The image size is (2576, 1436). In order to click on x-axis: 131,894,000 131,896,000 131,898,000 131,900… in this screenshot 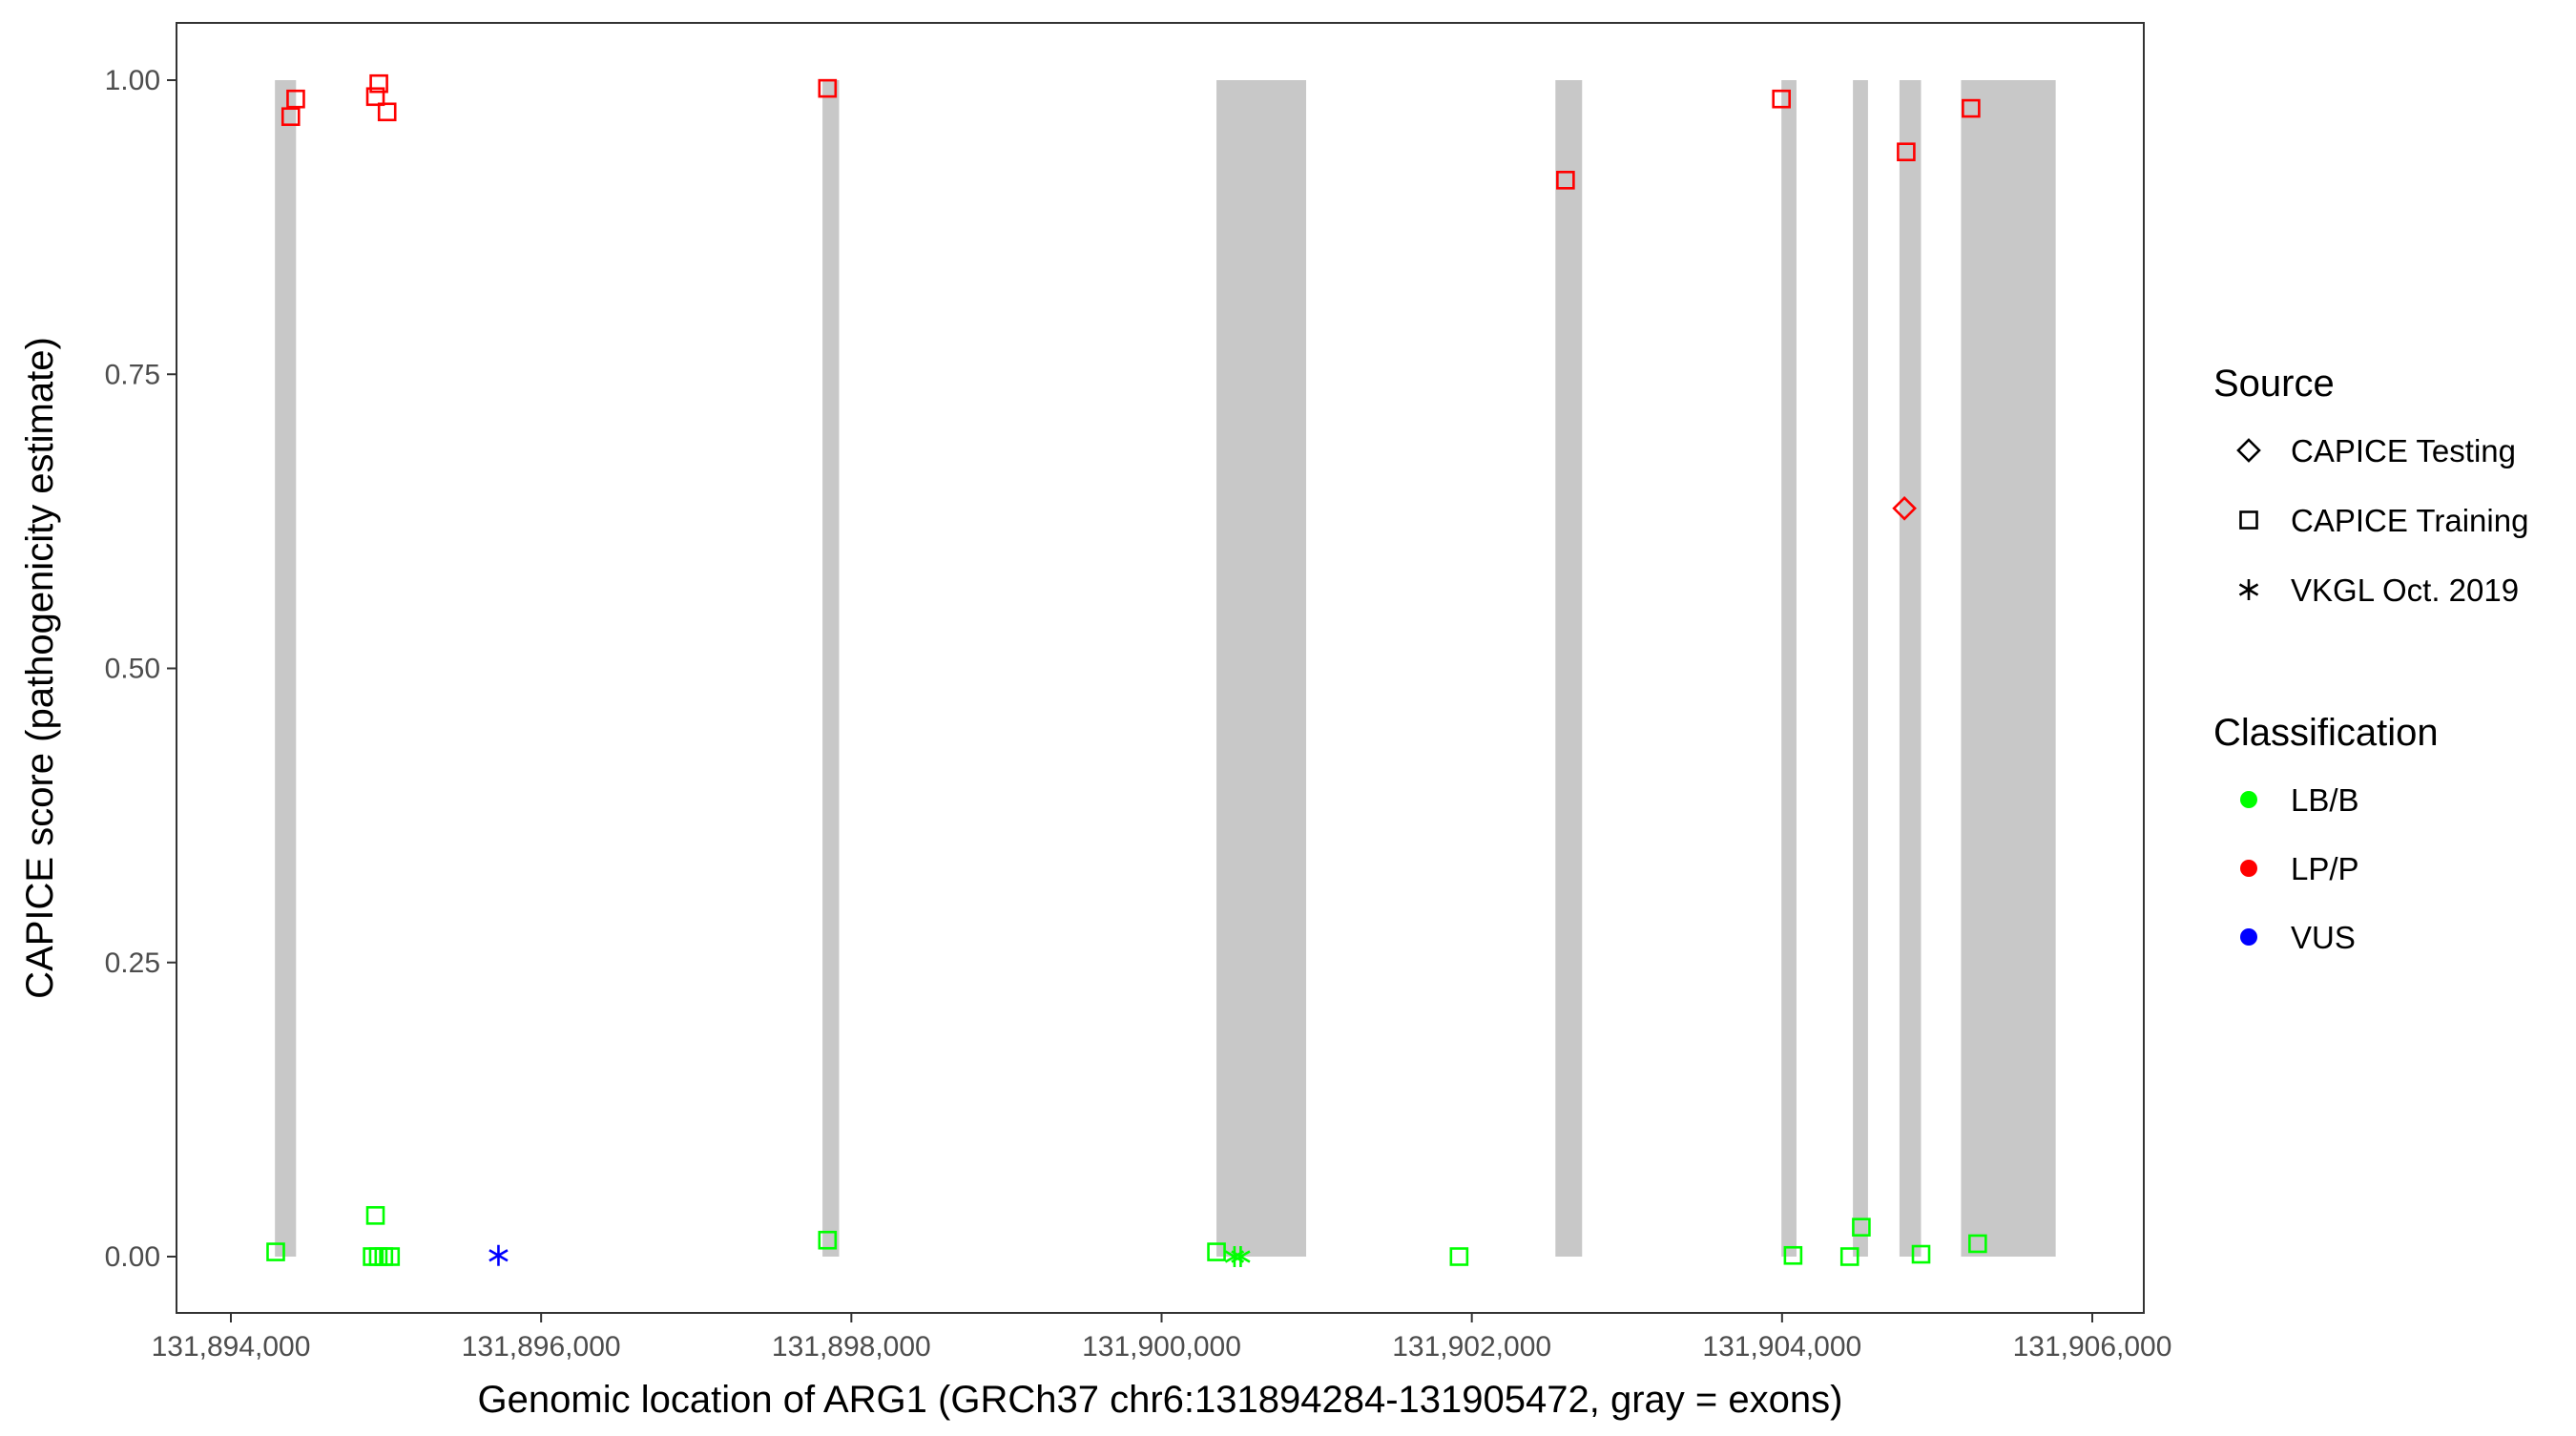, I will do `click(1162, 1338)`.